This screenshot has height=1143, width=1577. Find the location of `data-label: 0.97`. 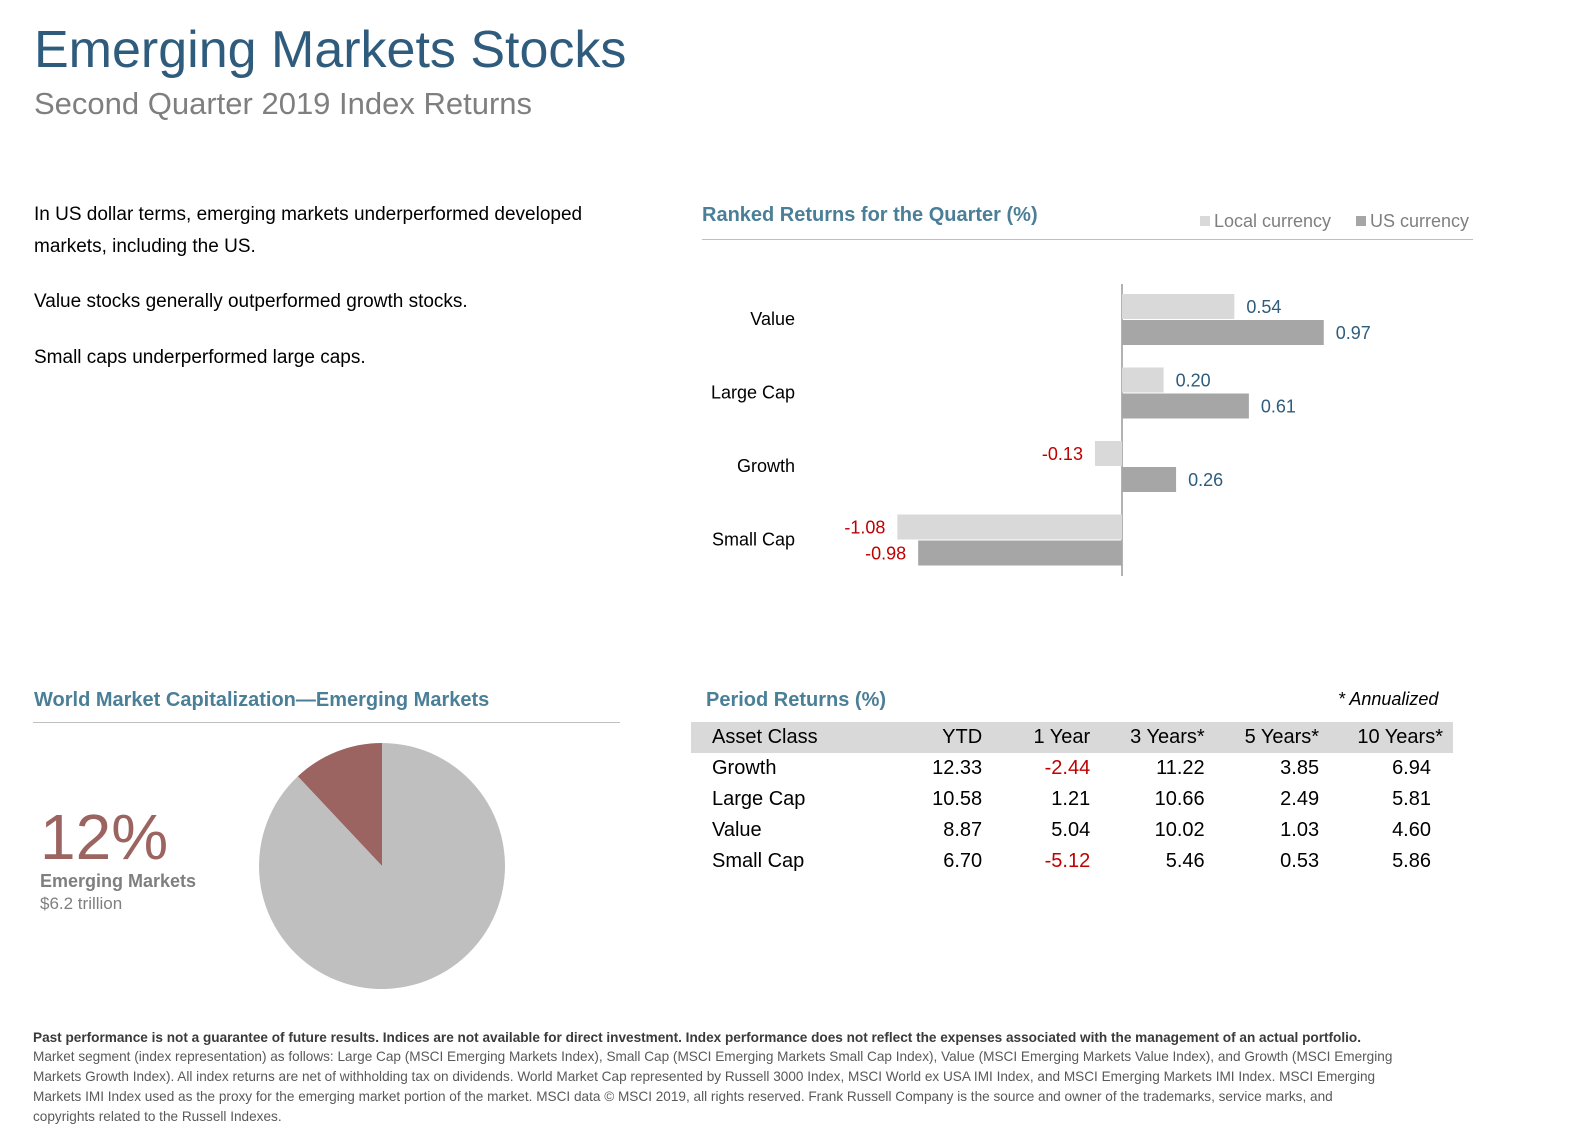

data-label: 0.97 is located at coordinates (1353, 333).